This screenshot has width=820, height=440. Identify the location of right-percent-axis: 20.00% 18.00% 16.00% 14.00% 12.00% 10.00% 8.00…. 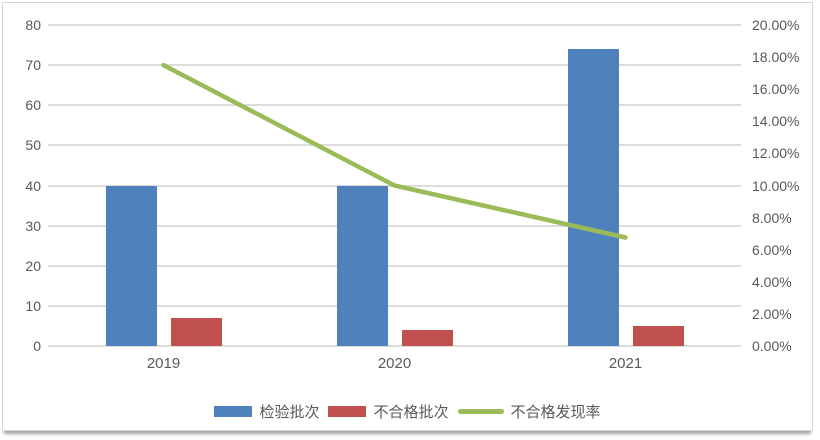
(784, 185).